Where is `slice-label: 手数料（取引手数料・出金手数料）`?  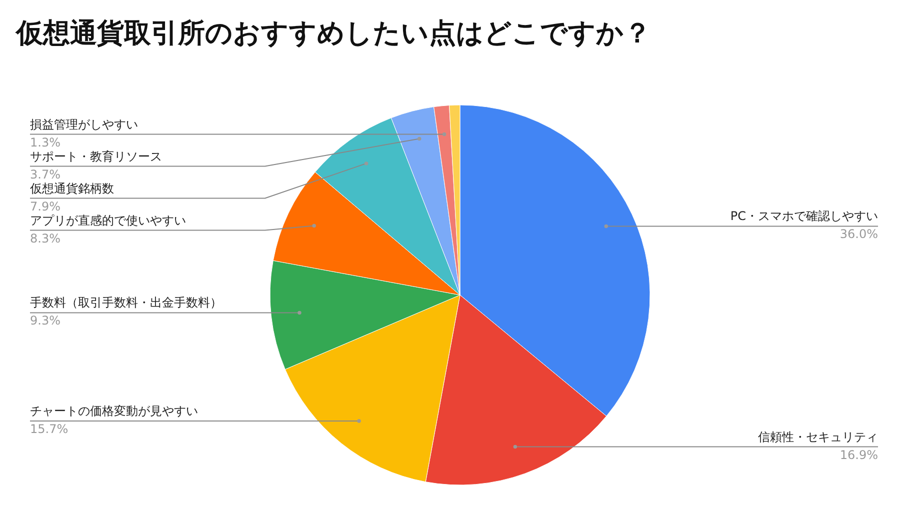
slice-label: 手数料（取引手数料・出金手数料） is located at coordinates (126, 303).